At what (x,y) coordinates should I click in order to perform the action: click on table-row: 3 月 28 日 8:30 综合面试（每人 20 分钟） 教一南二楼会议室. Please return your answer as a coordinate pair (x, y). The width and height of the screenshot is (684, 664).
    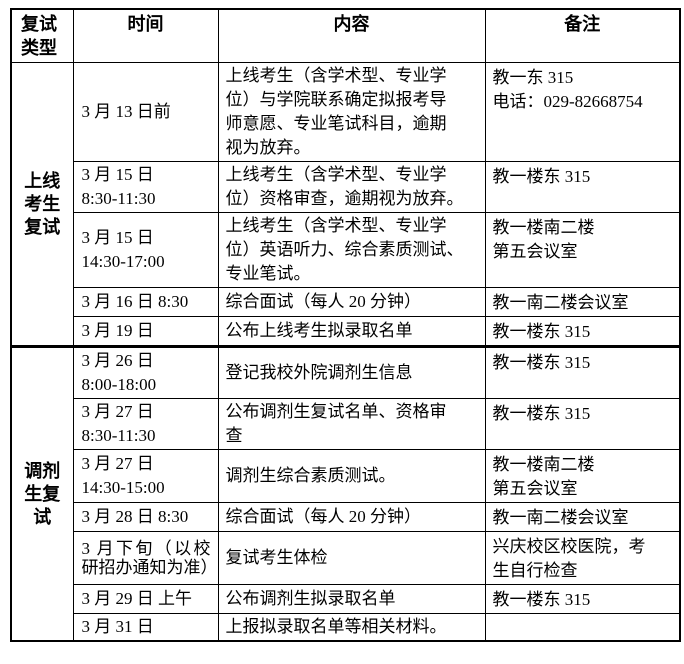
    Looking at the image, I should click on (346, 517).